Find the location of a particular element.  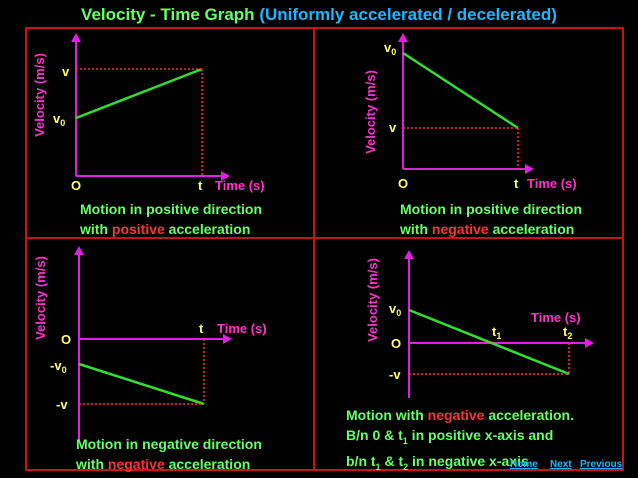

g4-t1-label: t1 is located at coordinates (496, 332).